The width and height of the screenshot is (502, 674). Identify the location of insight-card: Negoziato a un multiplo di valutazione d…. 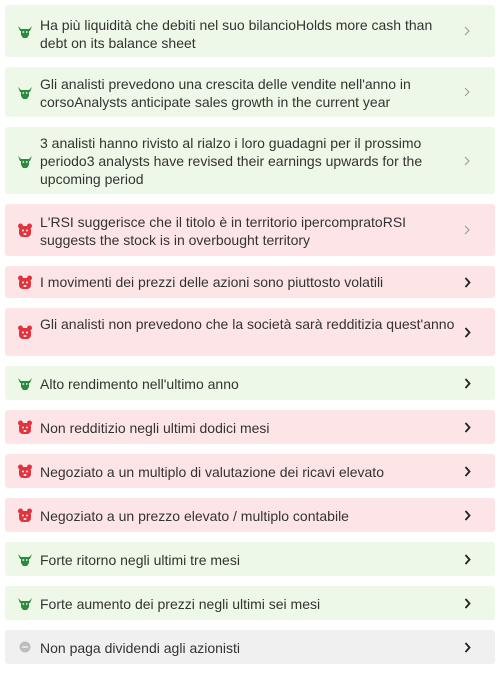
(250, 471).